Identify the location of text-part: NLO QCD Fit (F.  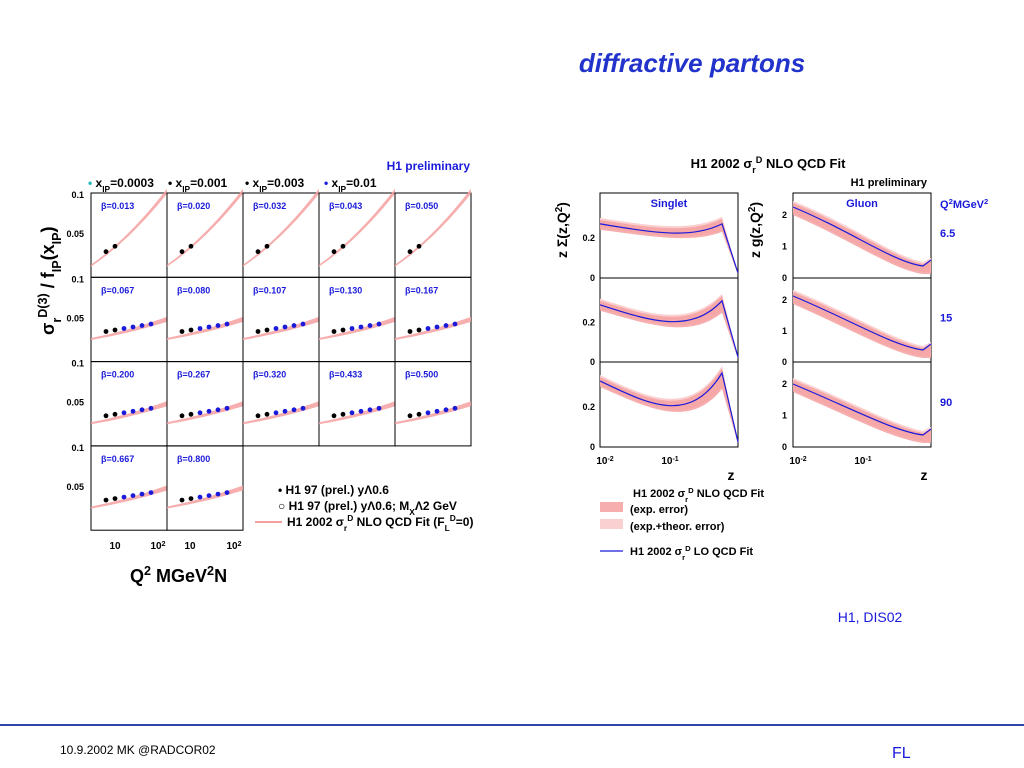
(398, 522).